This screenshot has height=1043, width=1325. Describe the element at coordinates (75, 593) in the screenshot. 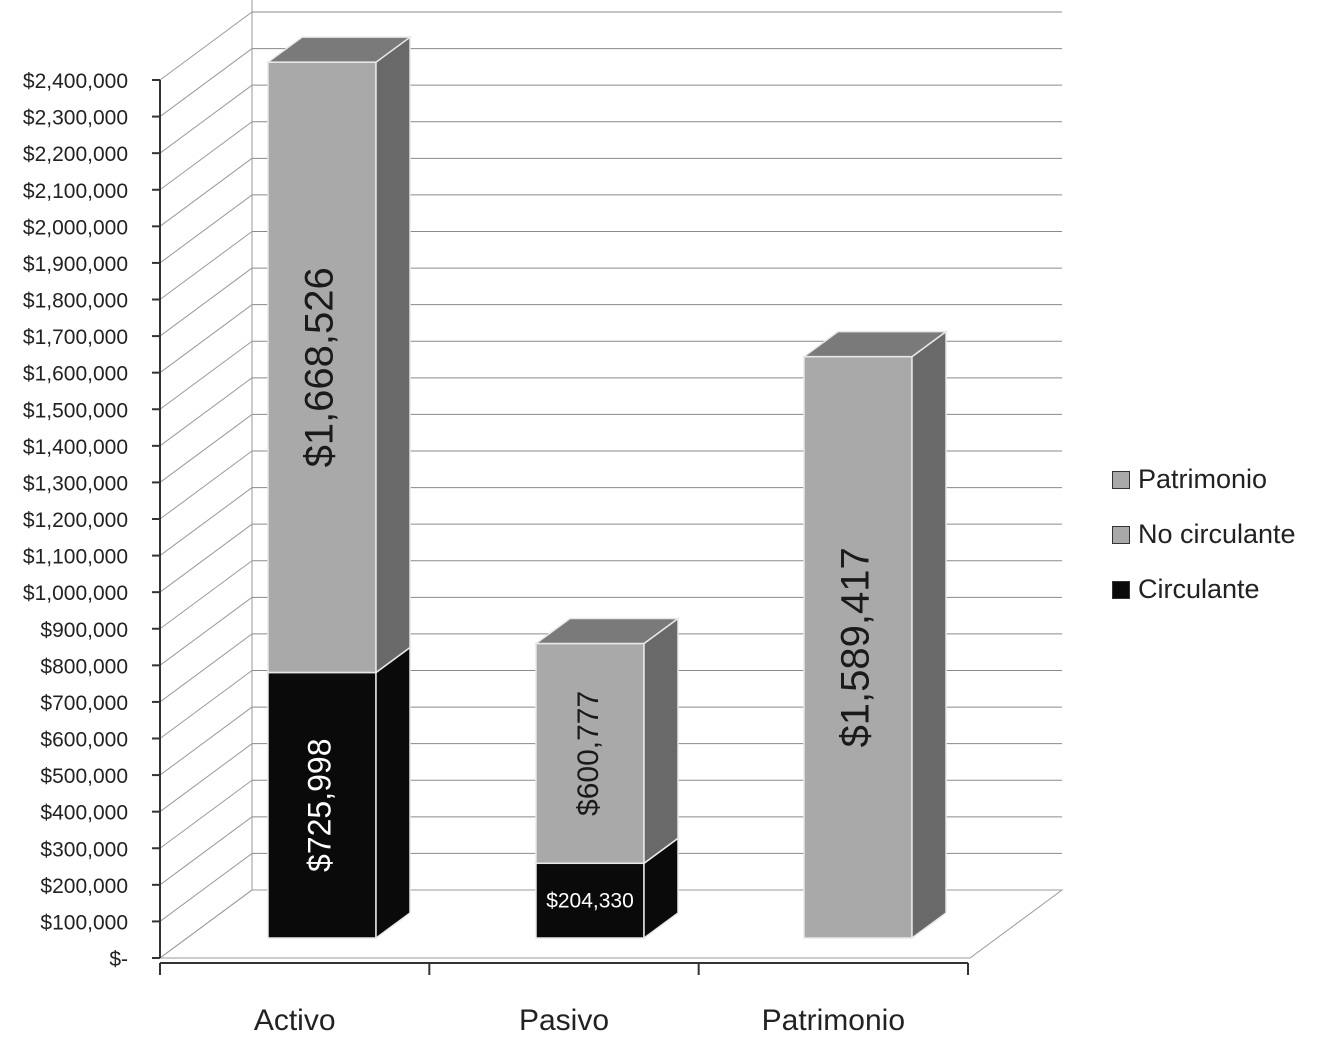

I see `y-tick-label: $1,000,000` at that location.